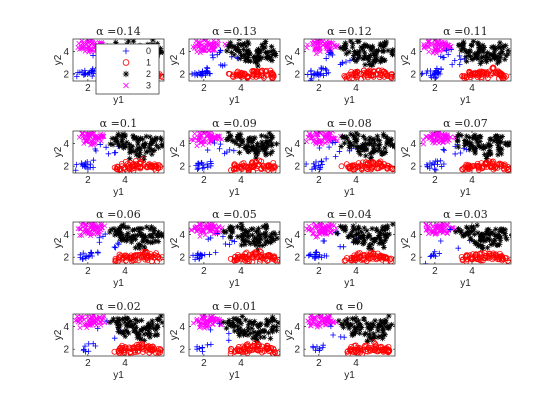 The image size is (560, 420). What do you see at coordinates (148, 86) in the screenshot?
I see `legend-label: 3` at bounding box center [148, 86].